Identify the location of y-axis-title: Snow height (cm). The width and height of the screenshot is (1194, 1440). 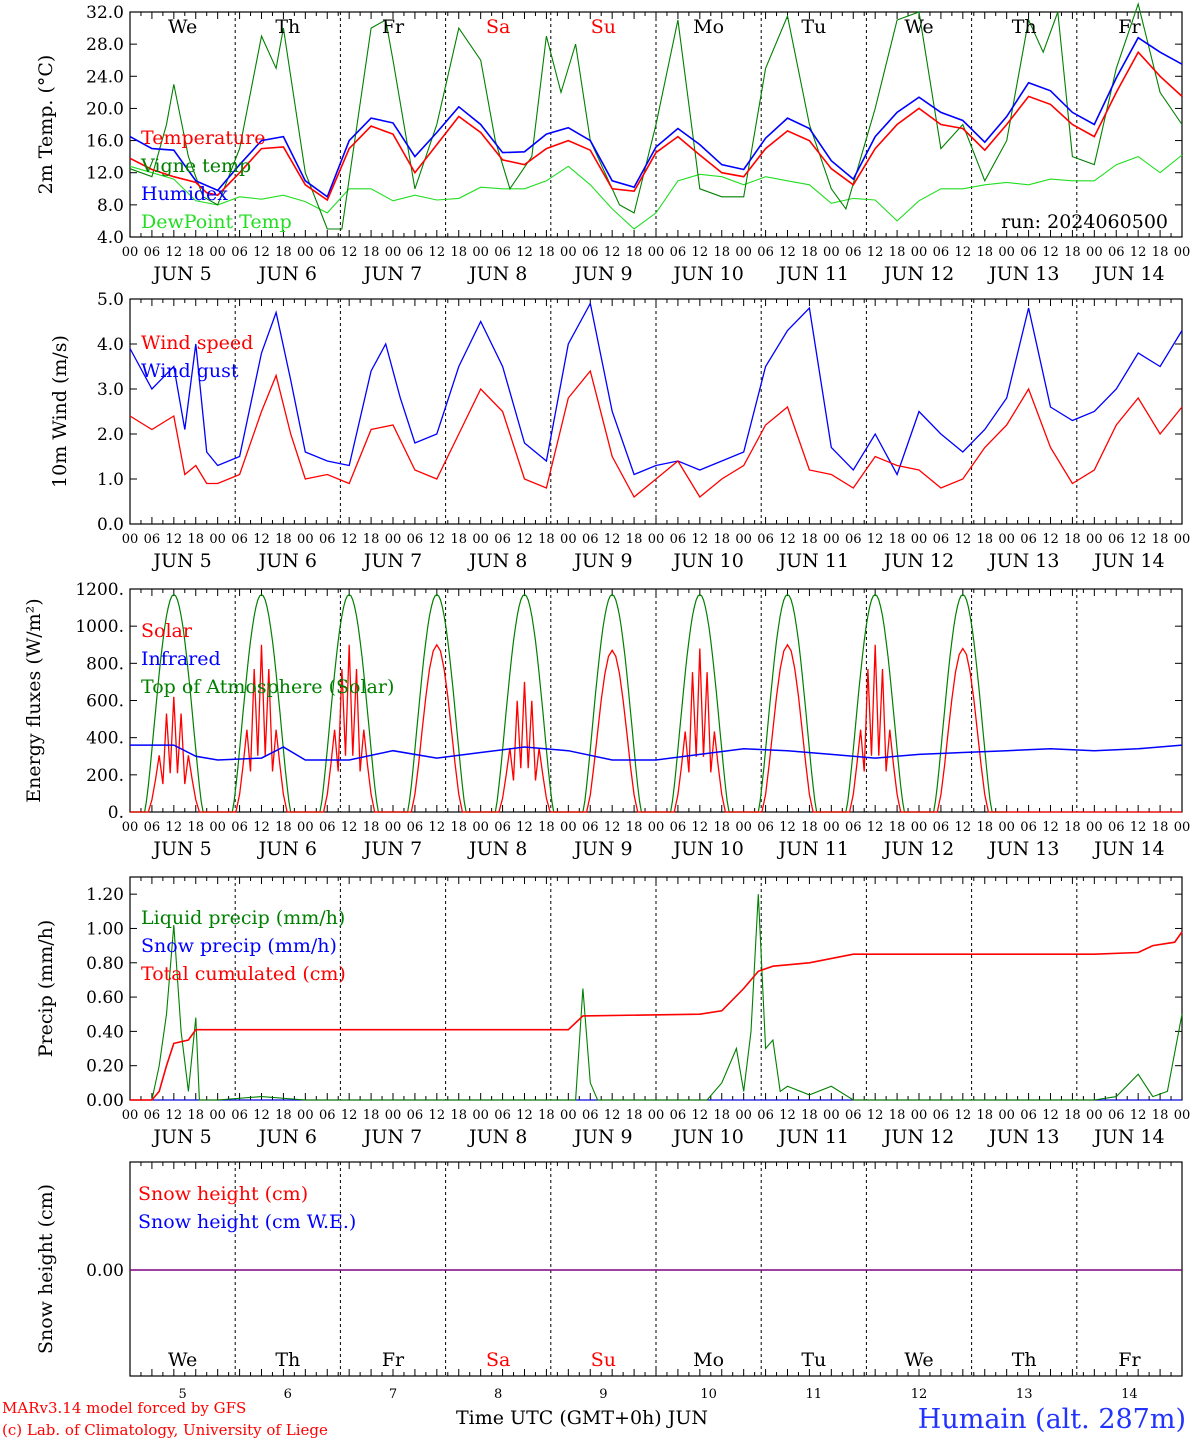
(46, 1269).